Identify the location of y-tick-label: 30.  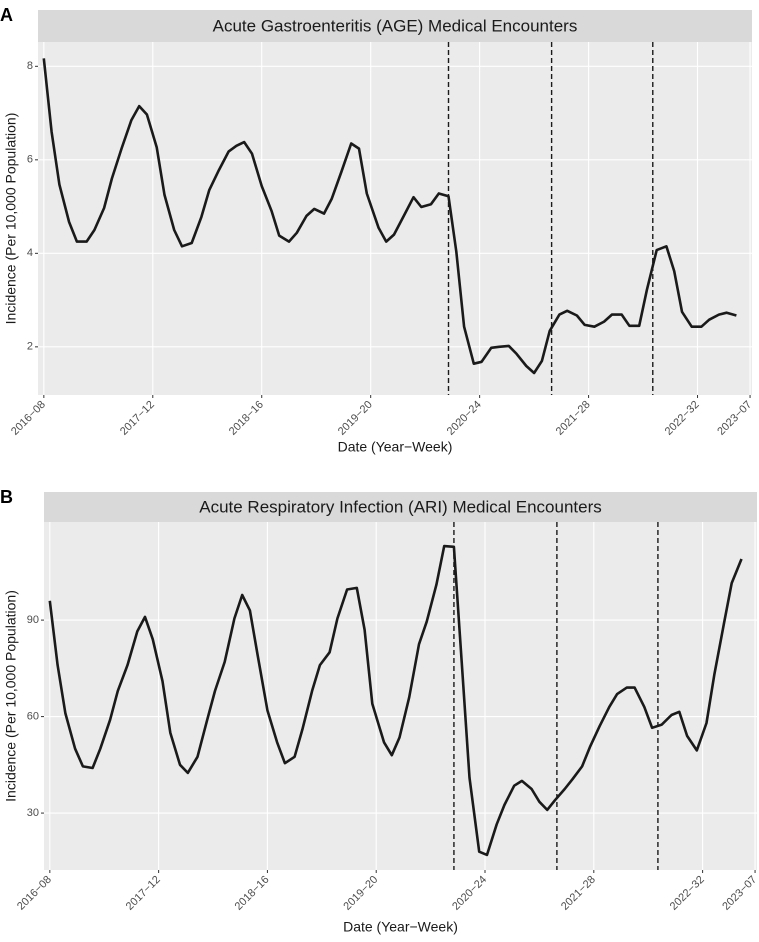
(33, 813).